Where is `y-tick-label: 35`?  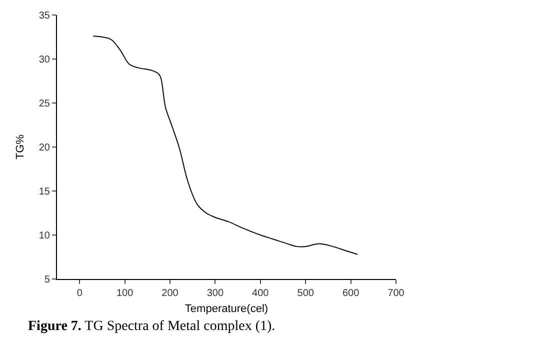
y-tick-label: 35 is located at coordinates (44, 16).